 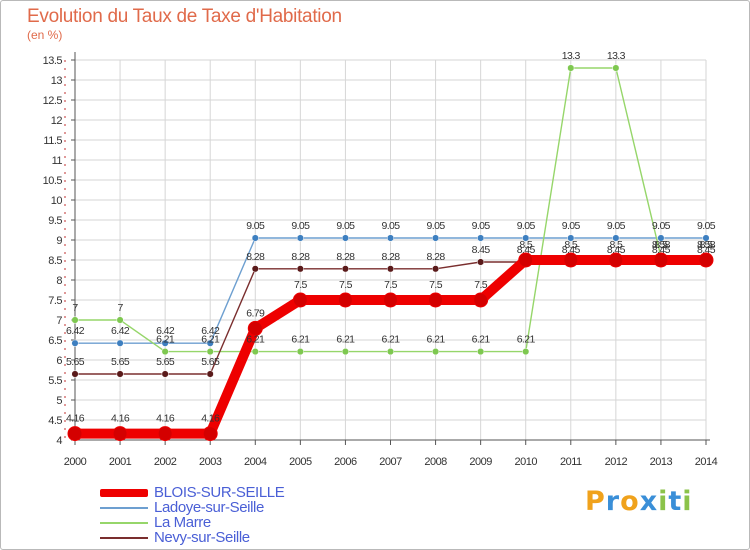 What do you see at coordinates (59, 361) in the screenshot?
I see `y-tick-label: 6` at bounding box center [59, 361].